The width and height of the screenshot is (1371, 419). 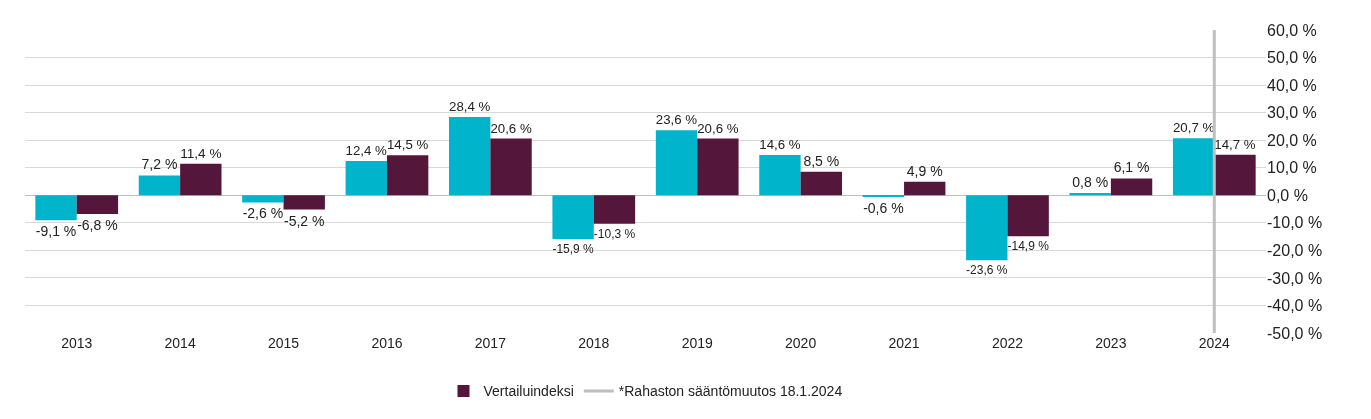 What do you see at coordinates (1292, 168) in the screenshot?
I see `y-tick-label: 10,0 %` at bounding box center [1292, 168].